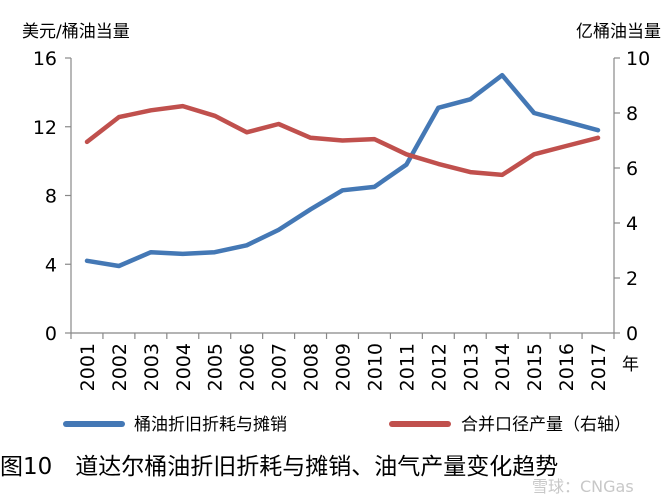 The image size is (672, 496). I want to click on right-tick-label: 4, so click(632, 224).